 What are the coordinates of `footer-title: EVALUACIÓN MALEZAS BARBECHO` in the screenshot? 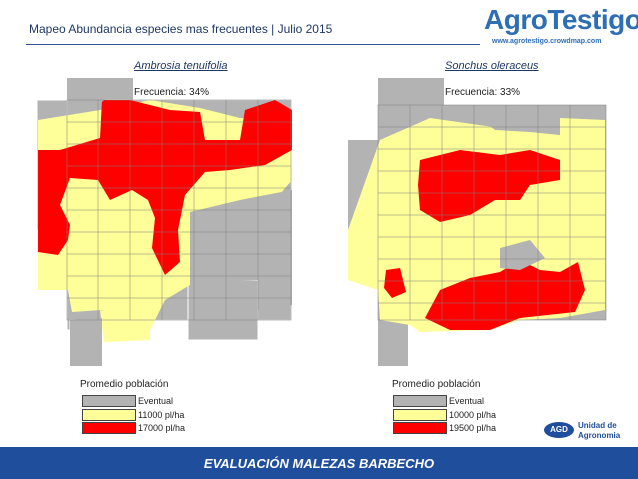 It's located at (319, 463).